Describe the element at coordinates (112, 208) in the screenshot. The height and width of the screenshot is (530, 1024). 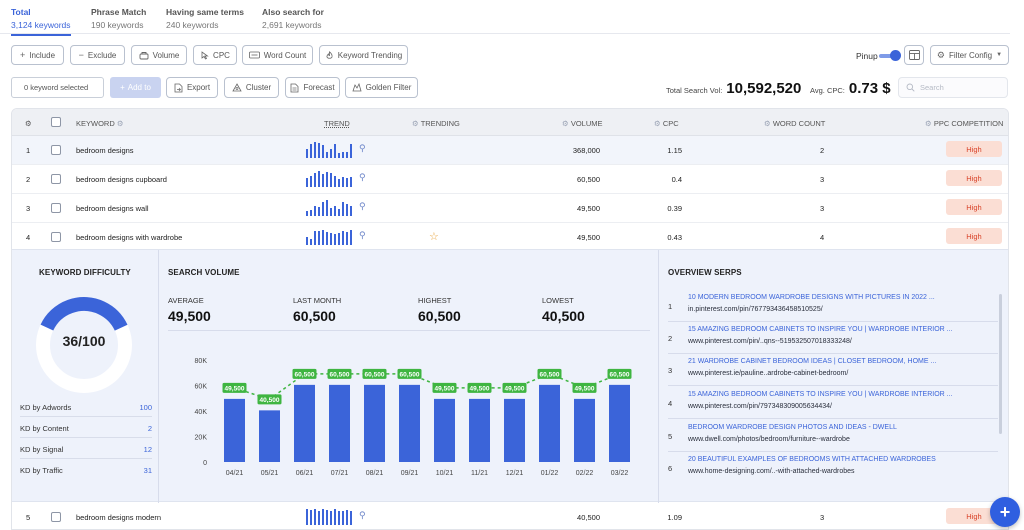
I see `row-keyword: bedroom designs wall` at that location.